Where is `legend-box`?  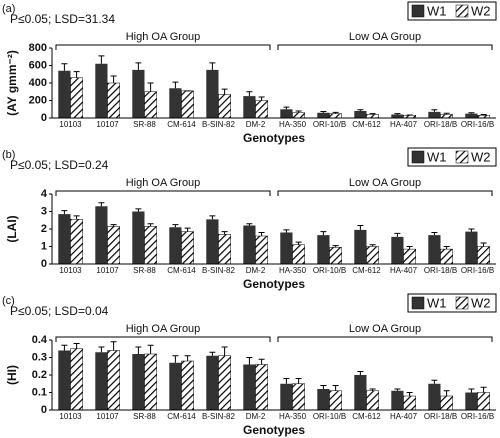 legend-box is located at coordinates (452, 157).